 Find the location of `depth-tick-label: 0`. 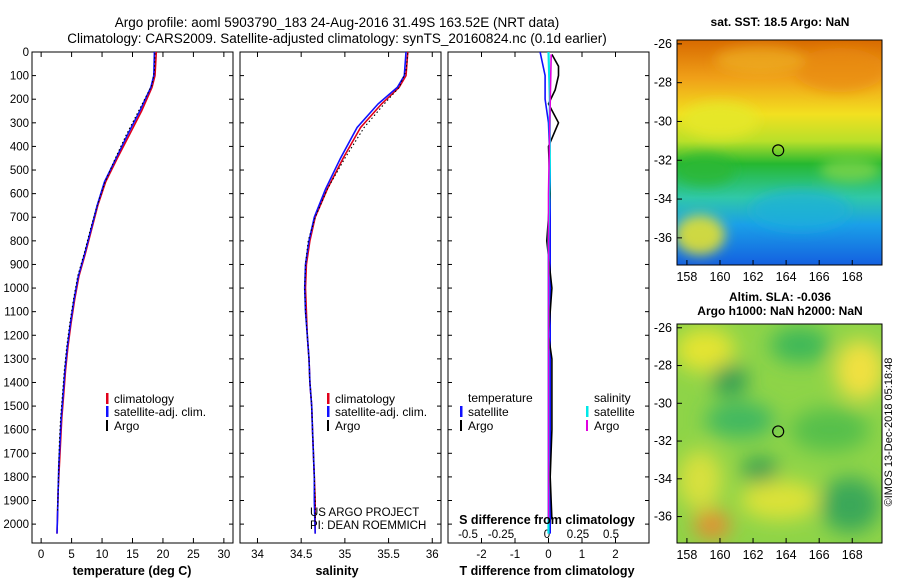

depth-tick-label: 0 is located at coordinates (26, 53).